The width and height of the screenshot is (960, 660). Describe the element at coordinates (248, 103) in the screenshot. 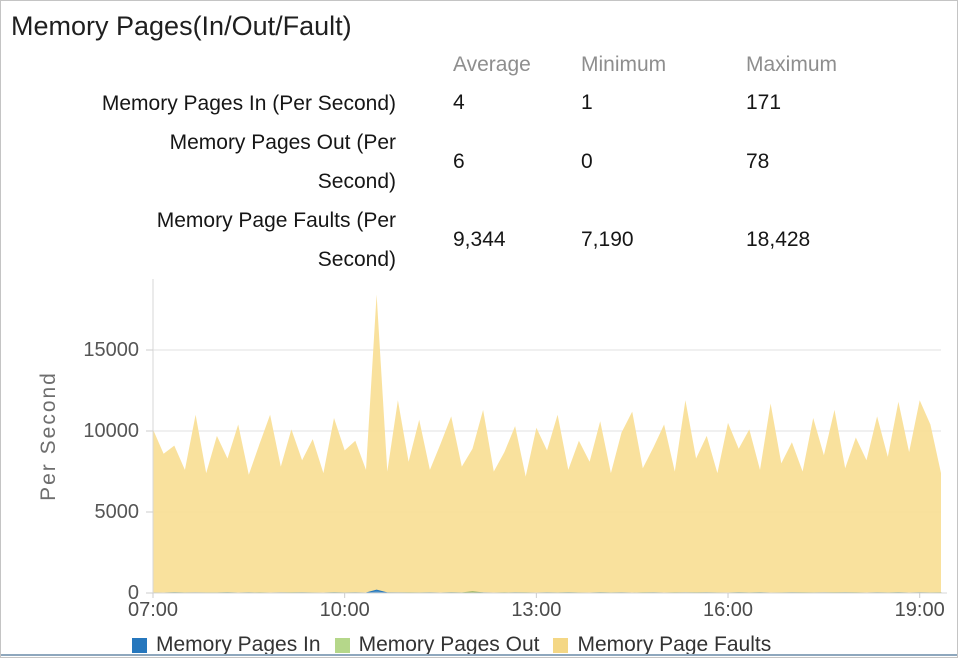

I see `stats-row-label-line: Memory Pages In (Per Second)` at that location.